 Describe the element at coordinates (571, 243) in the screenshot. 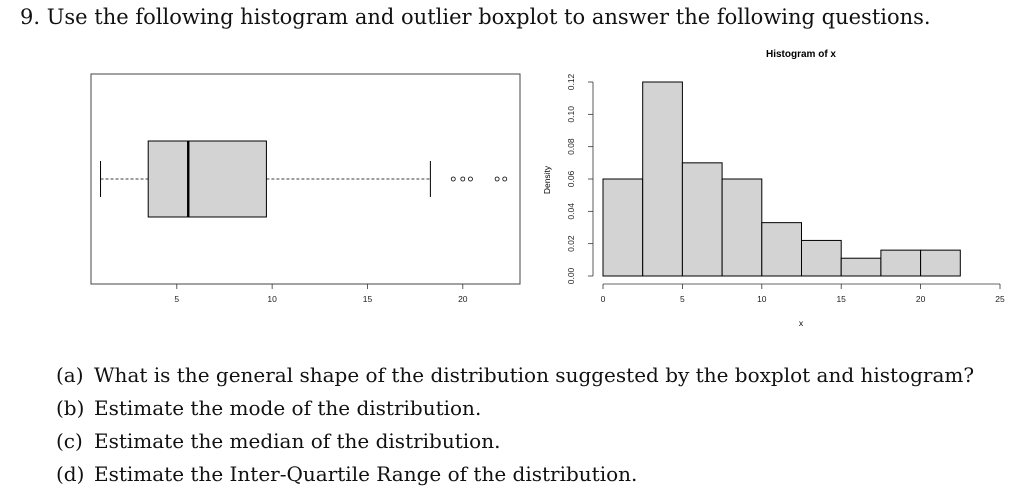

I see `histogram-y-tick-label: 0.02` at that location.